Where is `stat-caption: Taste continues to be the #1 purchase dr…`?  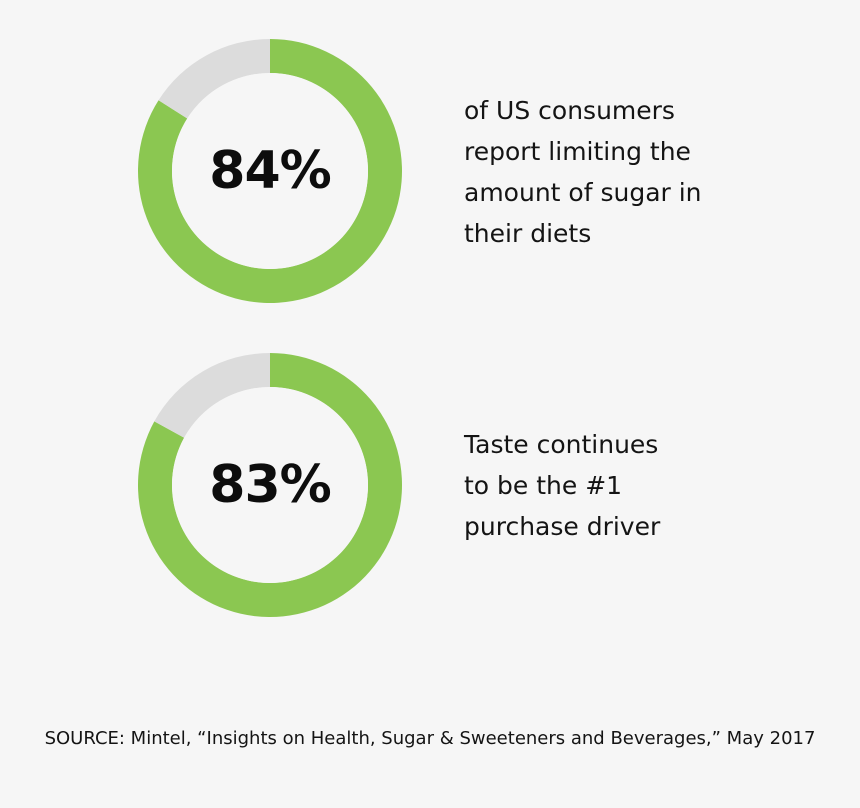 stat-caption: Taste continues to be the #1 purchase dr… is located at coordinates (562, 485).